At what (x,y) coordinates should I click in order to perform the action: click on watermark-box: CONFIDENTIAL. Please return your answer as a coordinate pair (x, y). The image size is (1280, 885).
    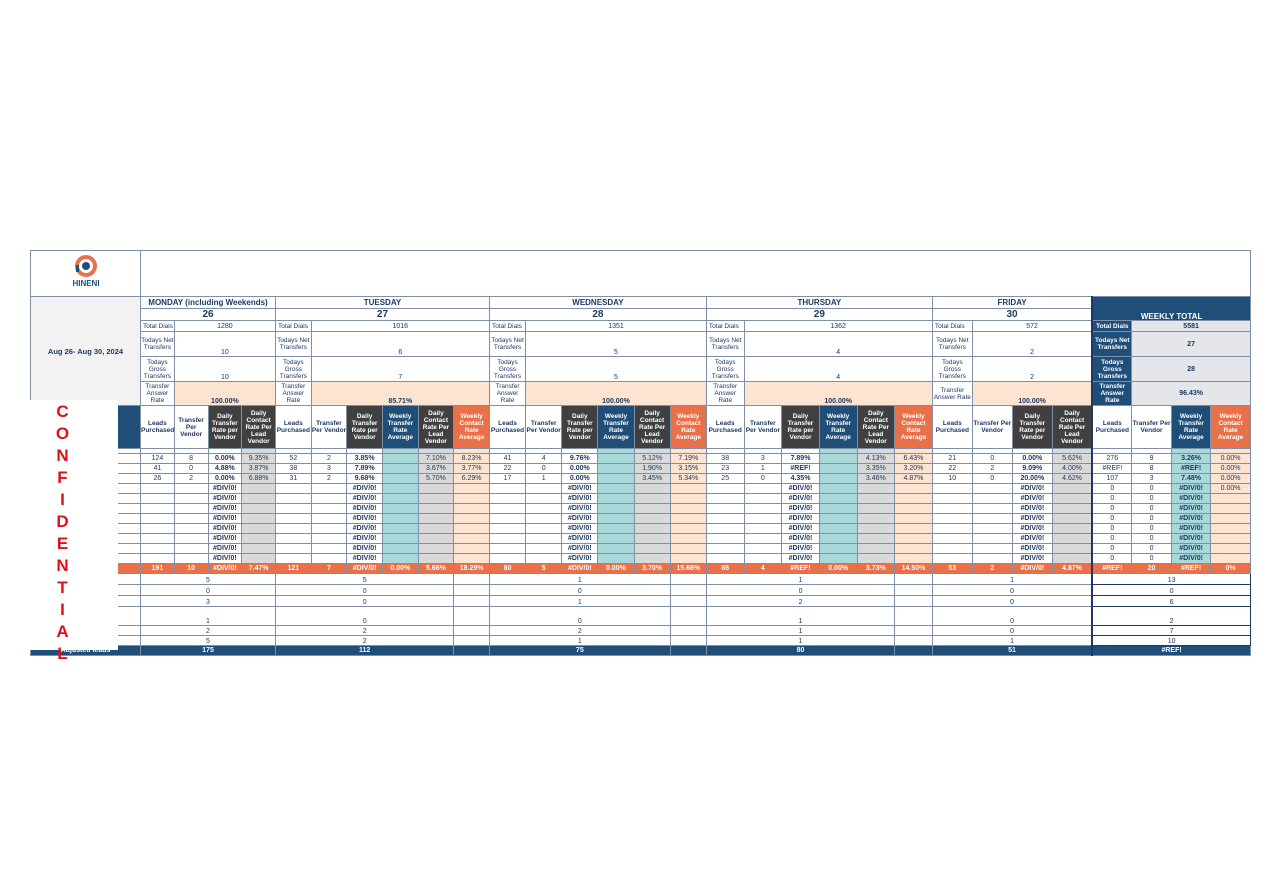
    Looking at the image, I should click on (74, 533).